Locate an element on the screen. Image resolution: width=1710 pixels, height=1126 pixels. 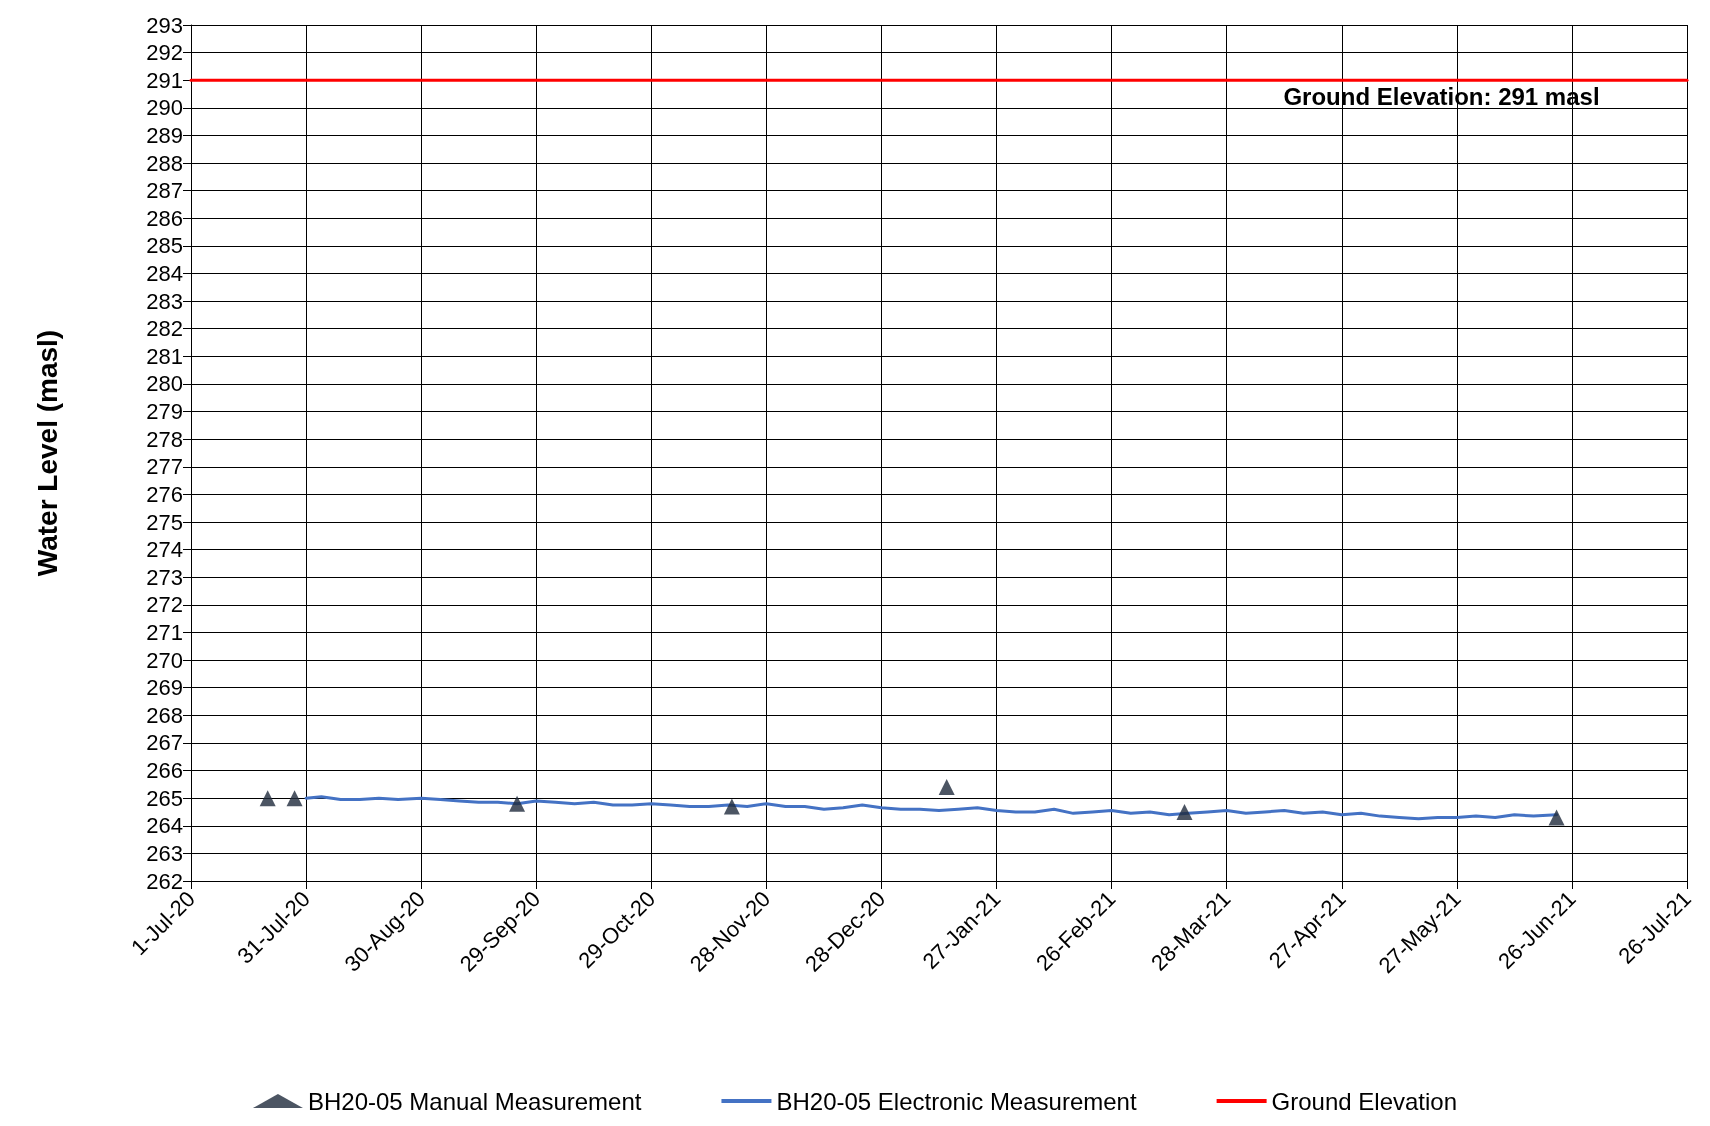
y-tick-label: 263 is located at coordinates (164, 853).